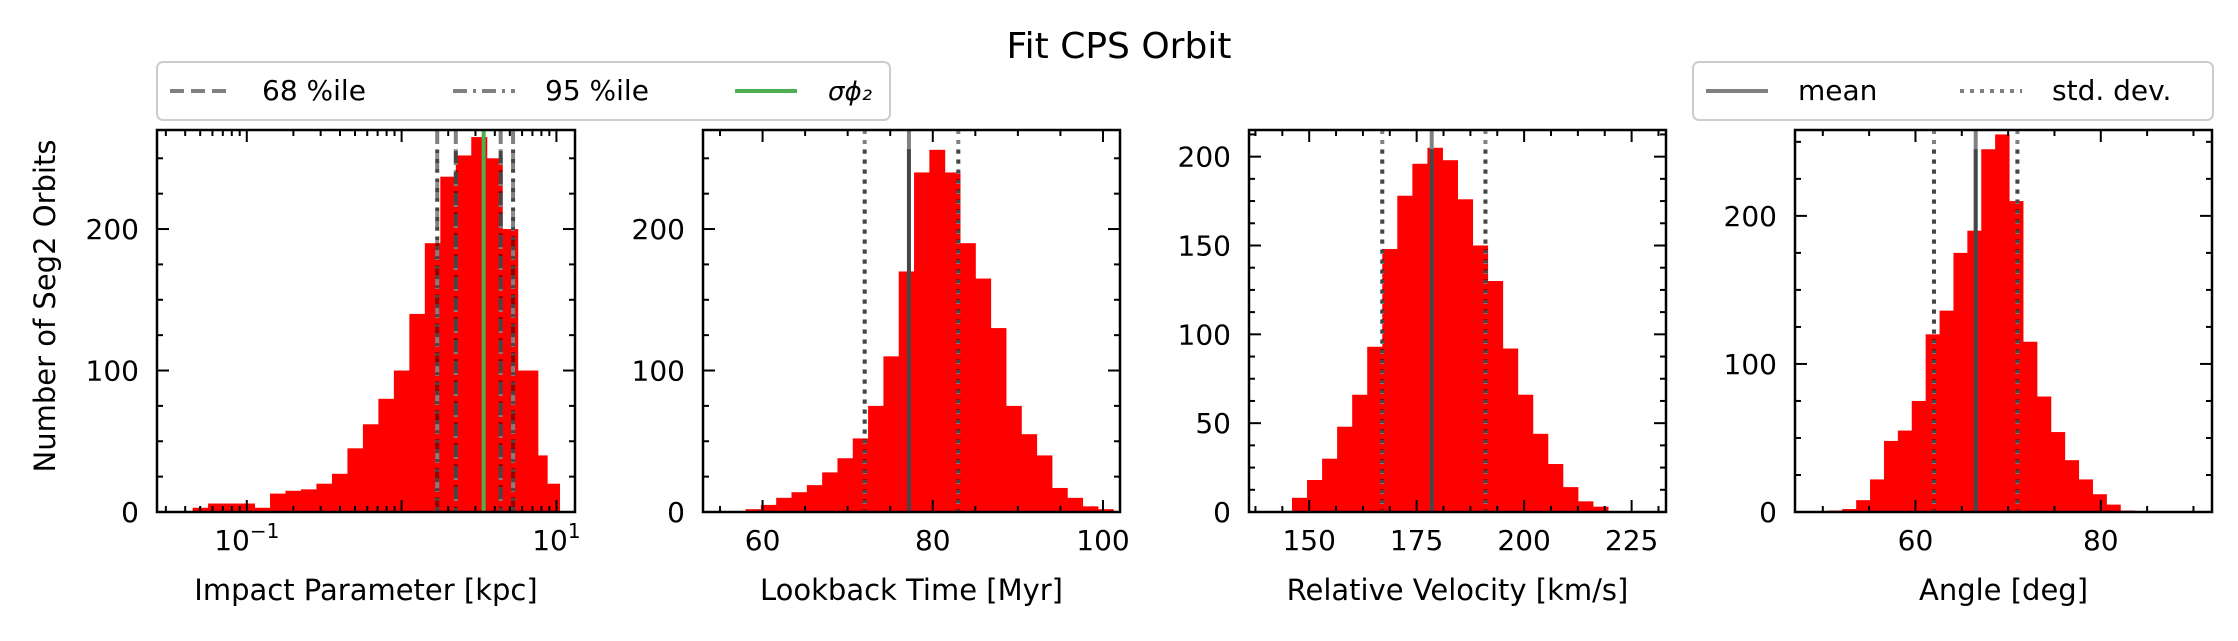 The image size is (2238, 641). I want to click on legend-left-entry-95: 95 %ile, so click(551, 90).